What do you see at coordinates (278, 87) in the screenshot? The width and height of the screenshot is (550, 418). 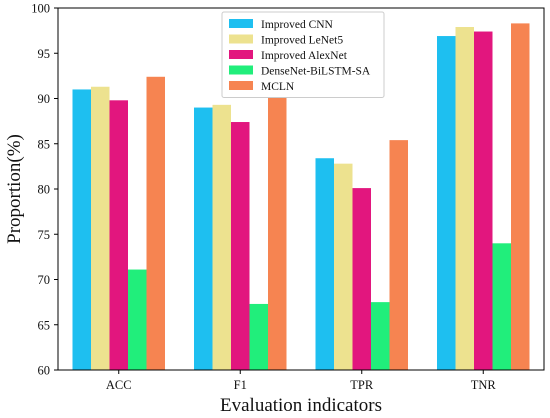 I see `legend-label-5: MCLN` at bounding box center [278, 87].